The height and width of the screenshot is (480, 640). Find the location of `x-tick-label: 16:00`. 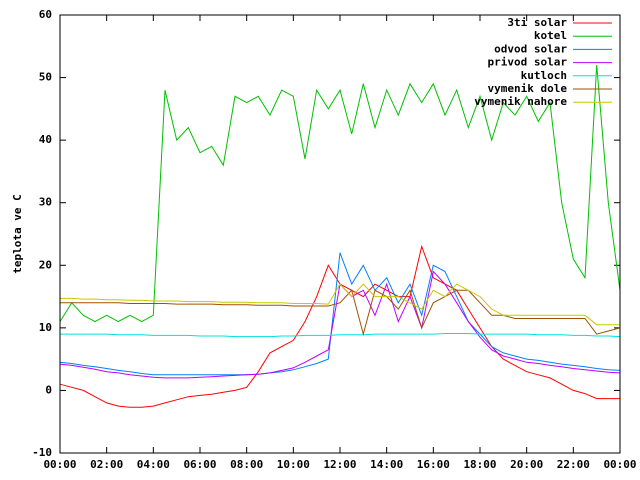

x-tick-label: 16:00 is located at coordinates (433, 464).